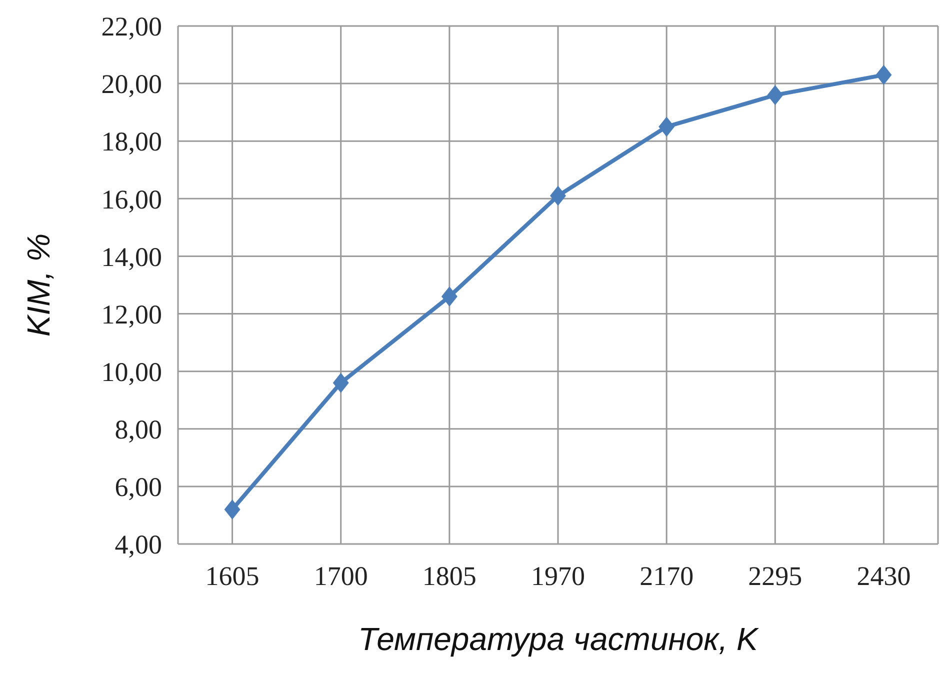  What do you see at coordinates (558, 576) in the screenshot?
I see `x-tick-label: 1970` at bounding box center [558, 576].